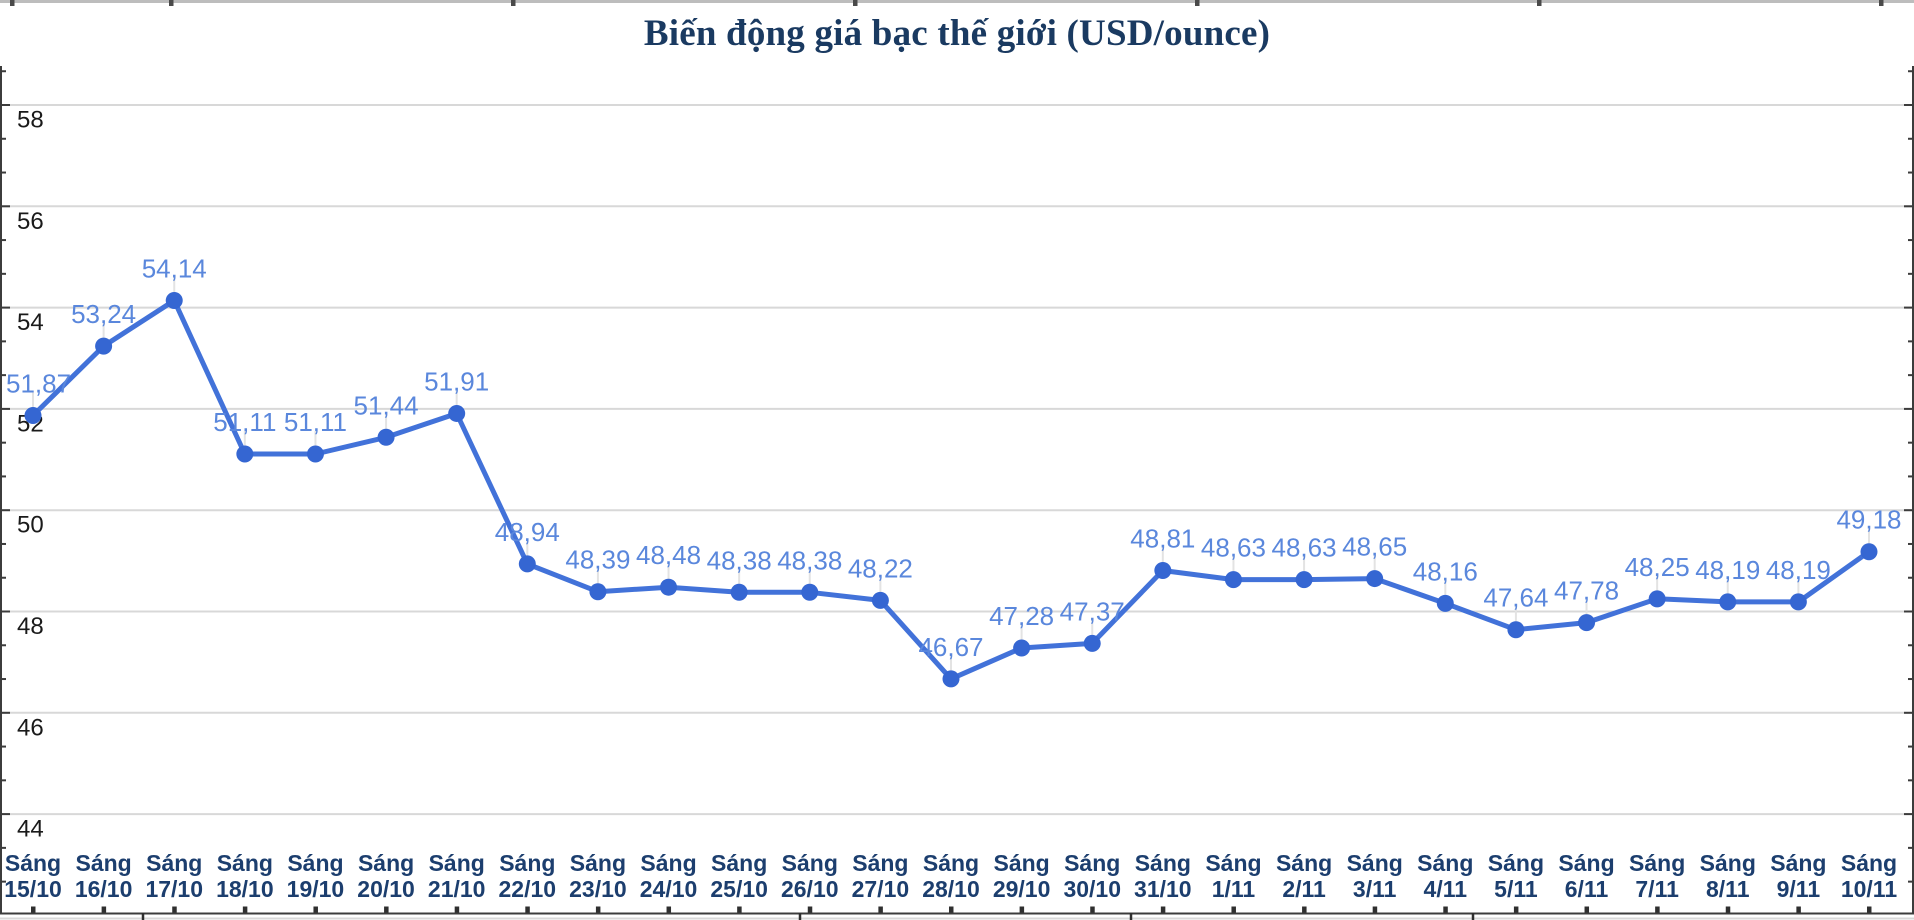 The height and width of the screenshot is (920, 1914). Describe the element at coordinates (315, 454) in the screenshot. I see `data-point-19/10` at that location.